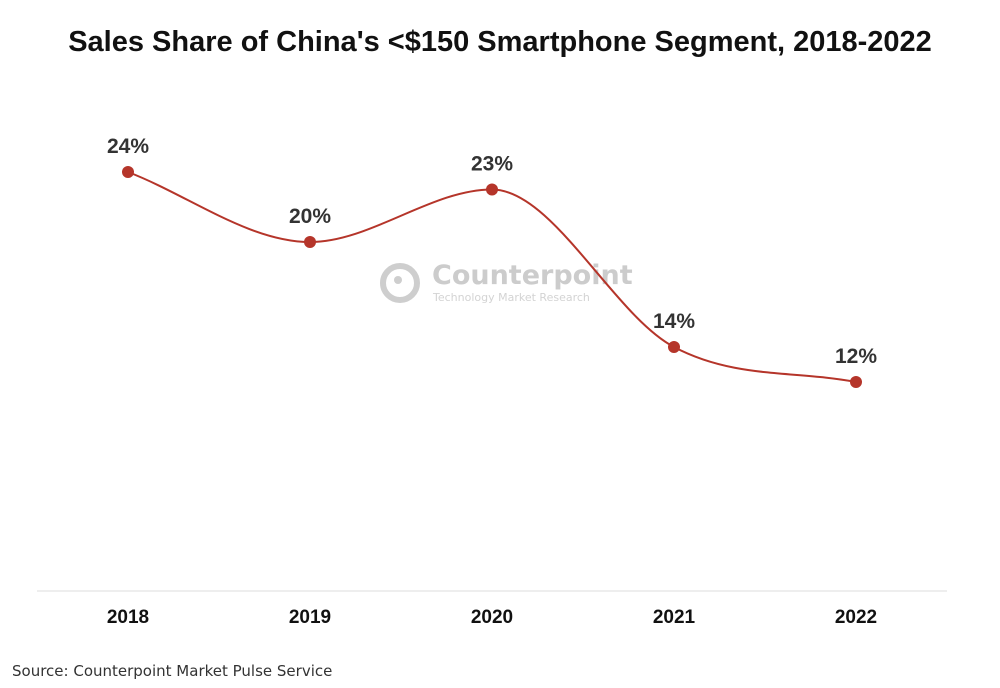 The image size is (1000, 688). What do you see at coordinates (492, 164) in the screenshot?
I see `data-label-2020: 23%` at bounding box center [492, 164].